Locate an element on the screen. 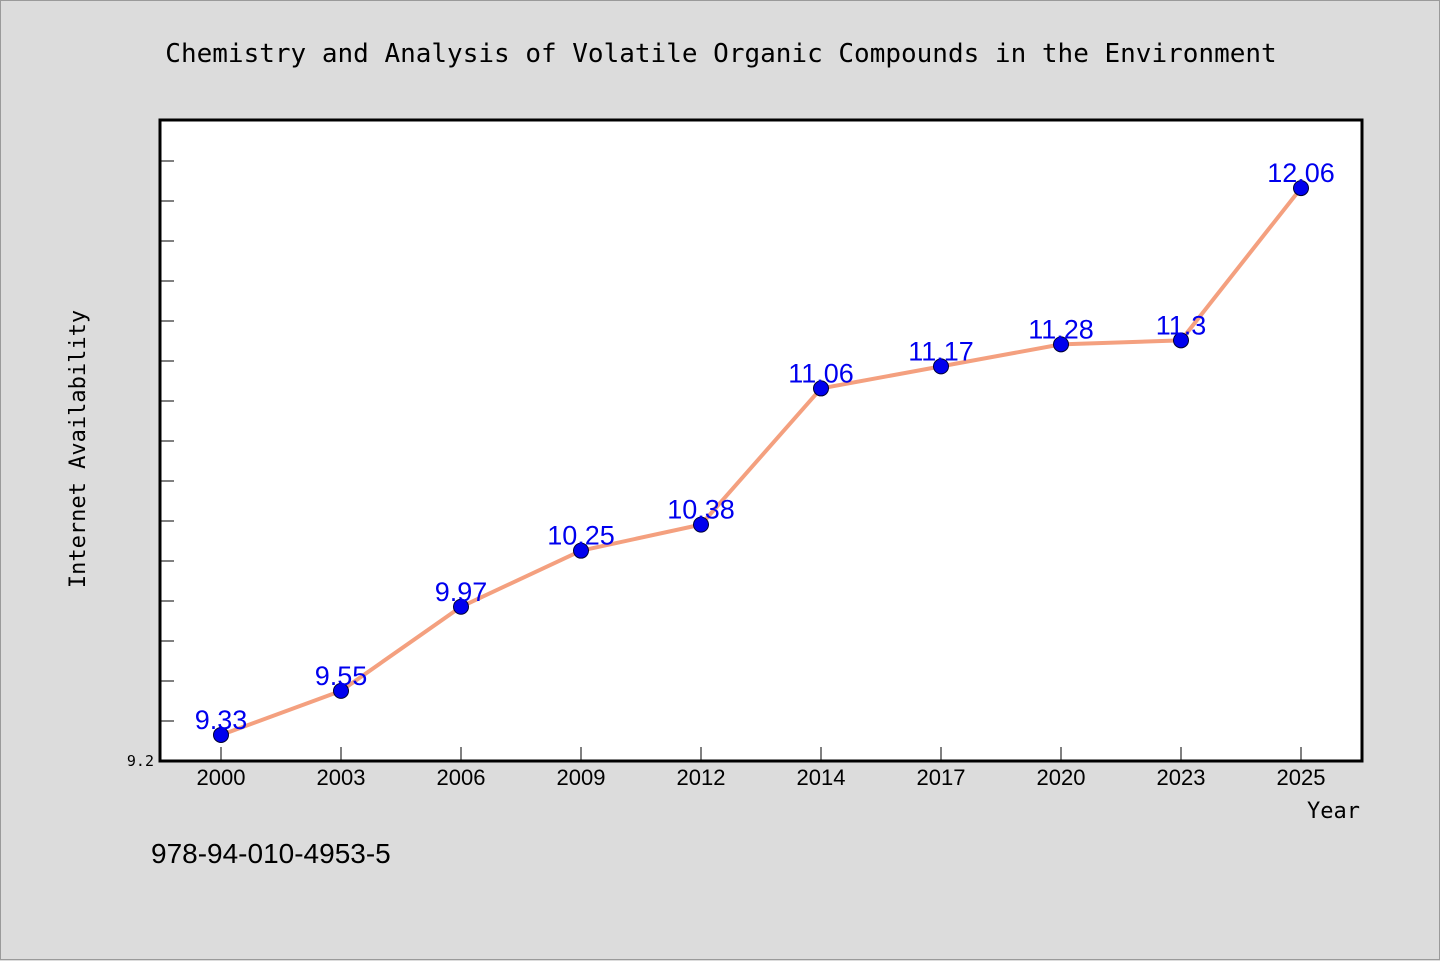  data-label: 11.3 is located at coordinates (1181, 325).